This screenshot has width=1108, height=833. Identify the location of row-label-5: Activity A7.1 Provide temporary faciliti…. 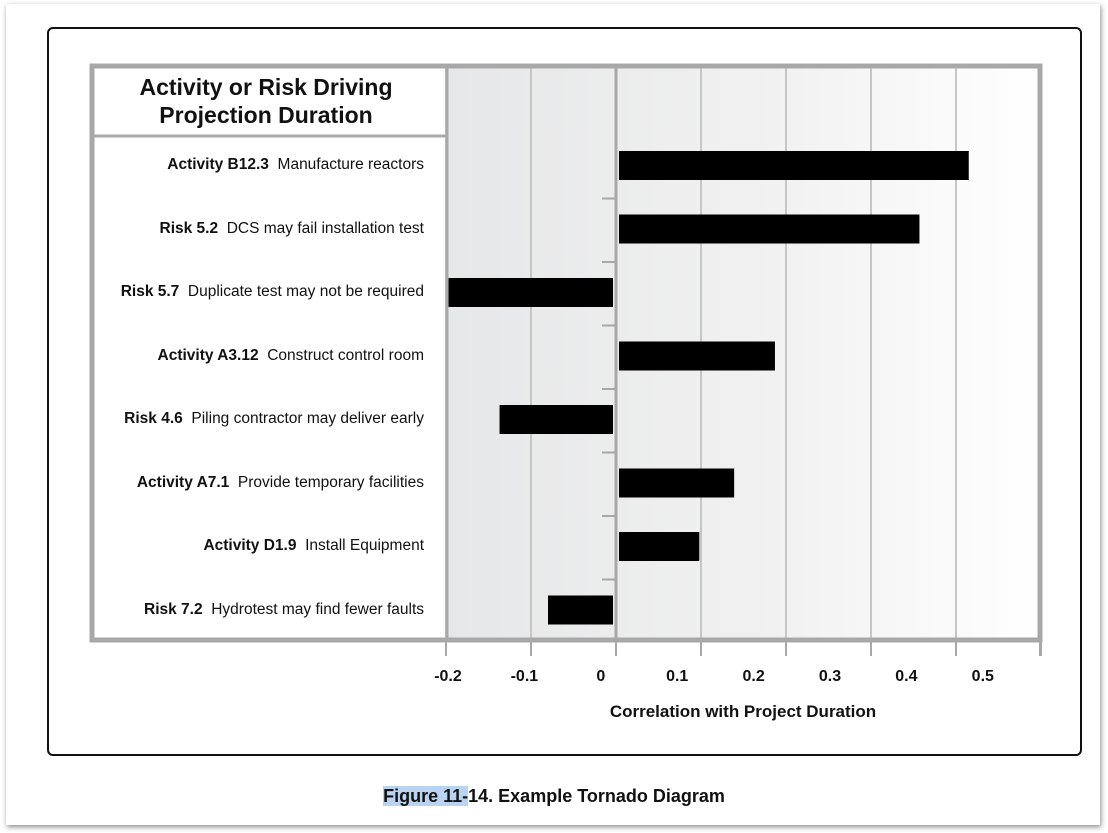
(260, 483).